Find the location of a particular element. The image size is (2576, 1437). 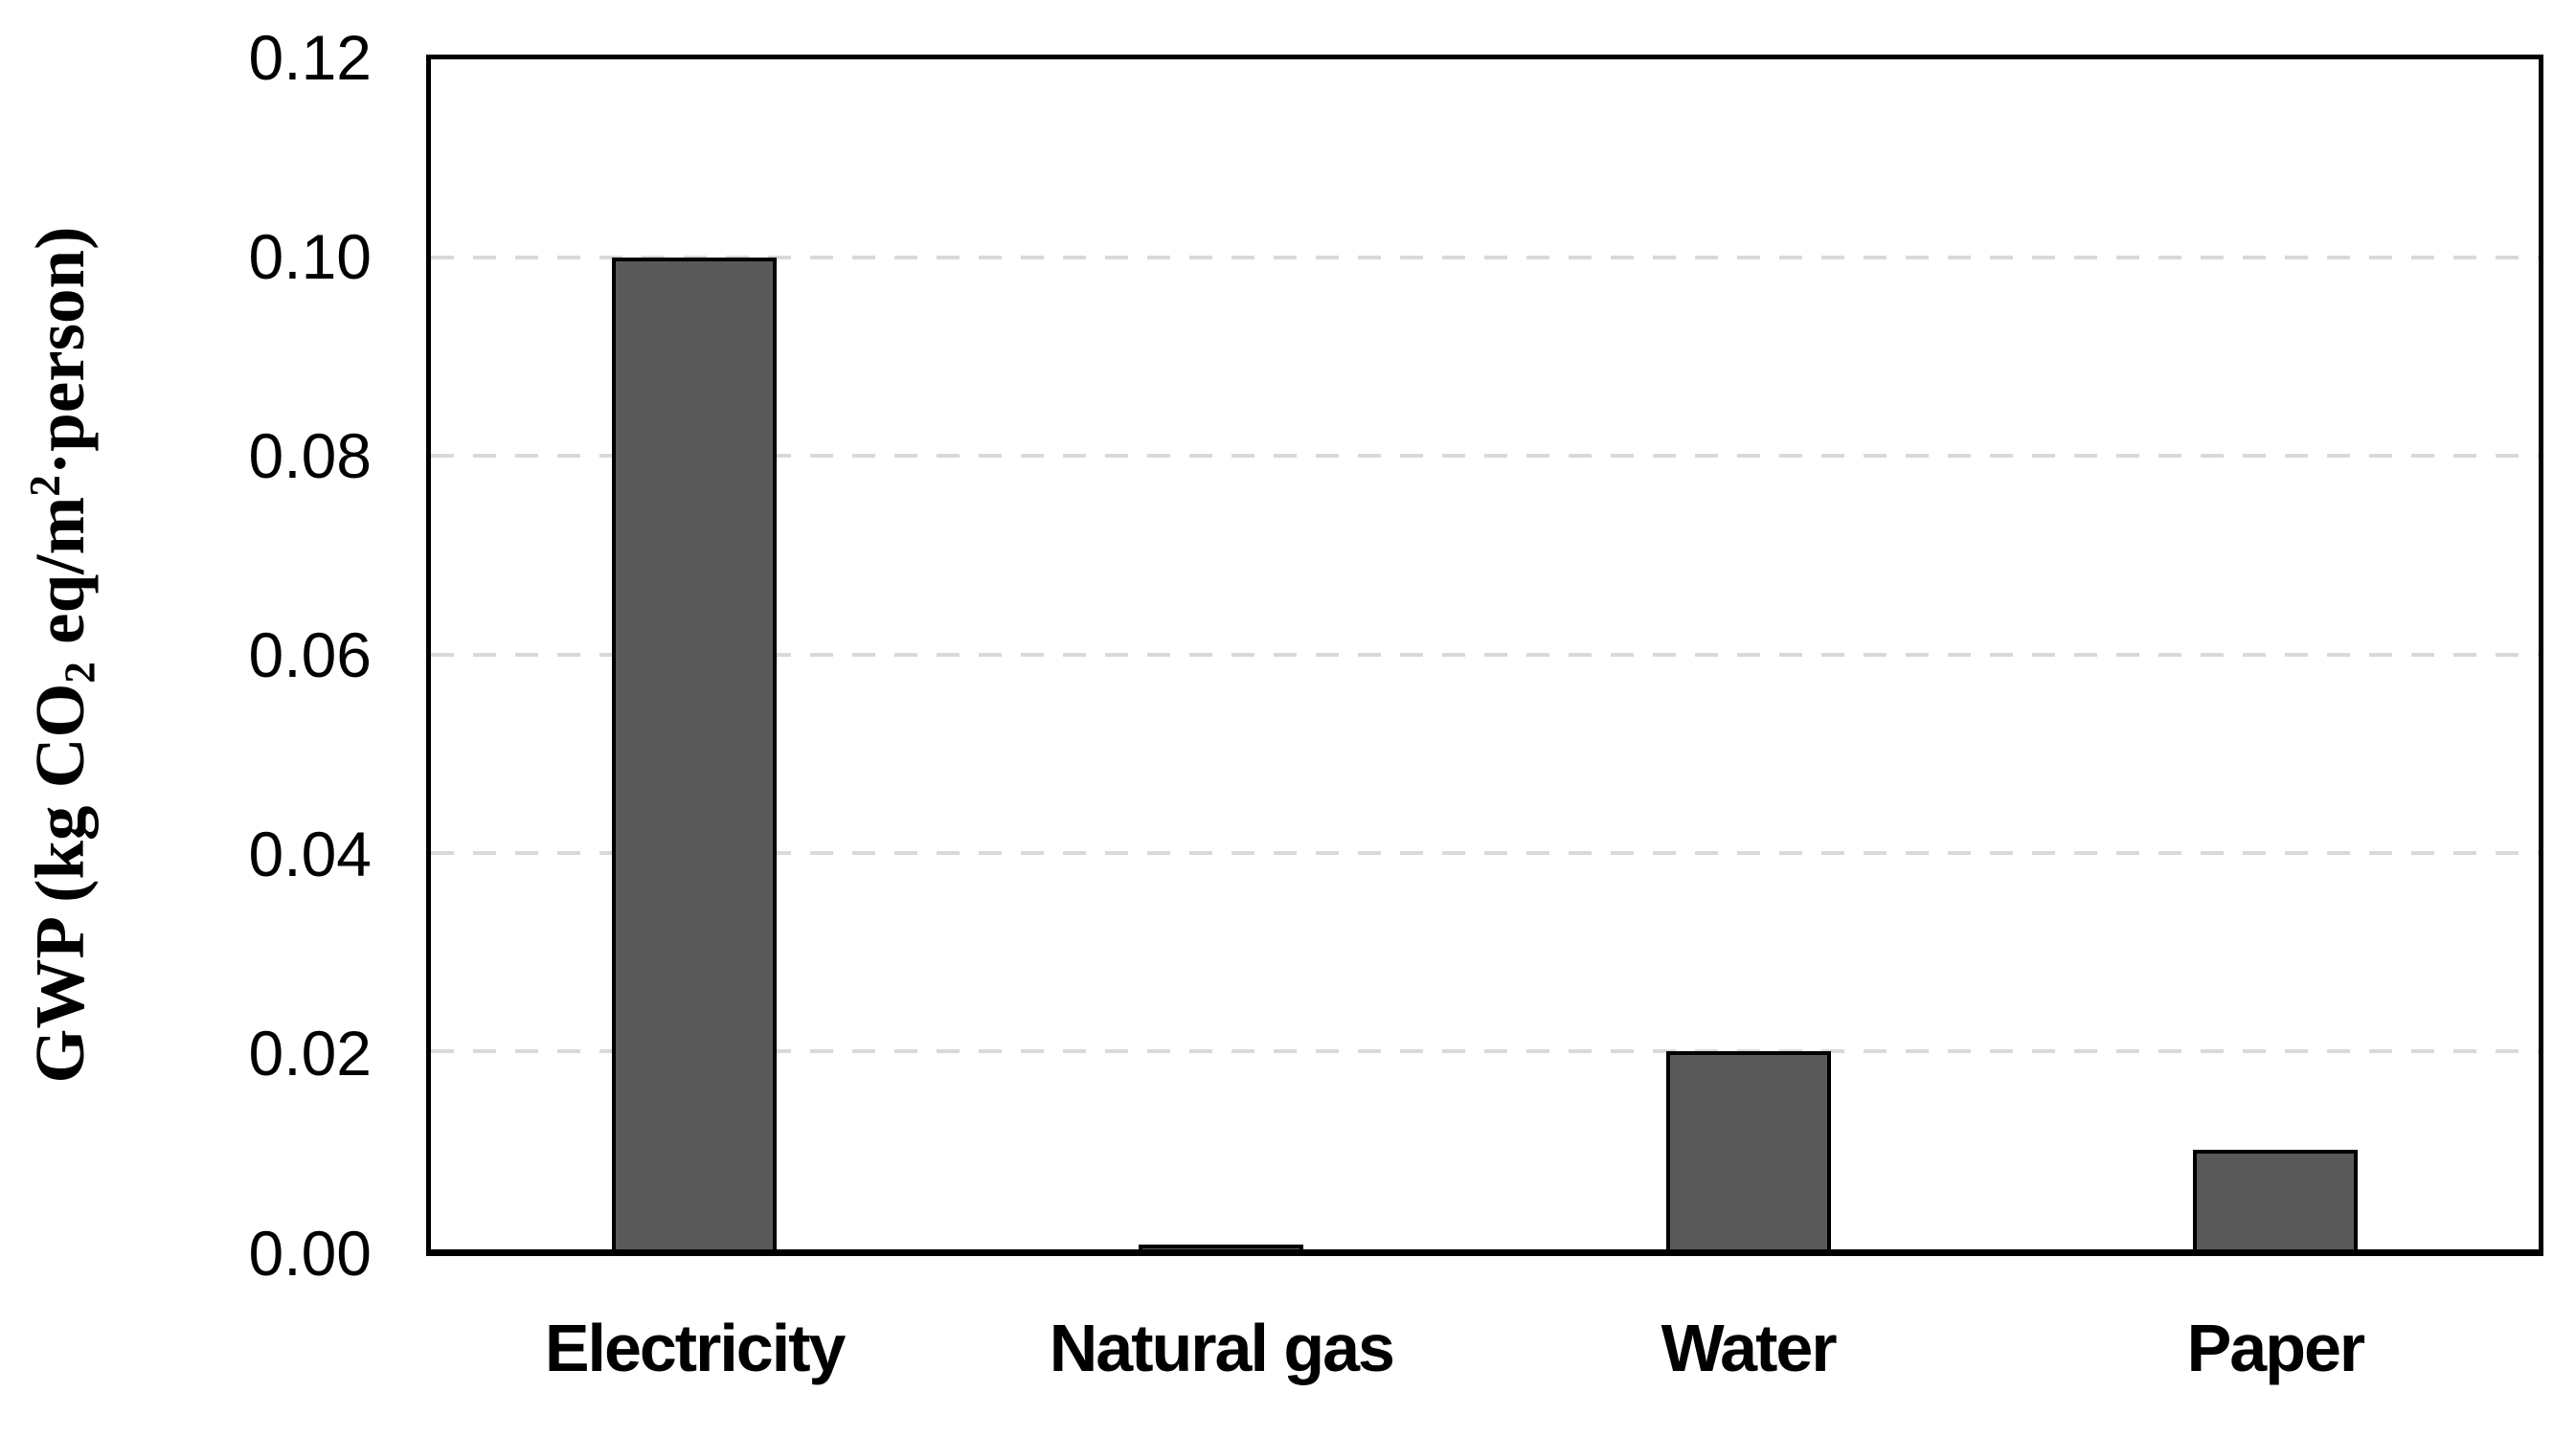

x-axis-label-electricity: Electricity is located at coordinates (695, 1348).